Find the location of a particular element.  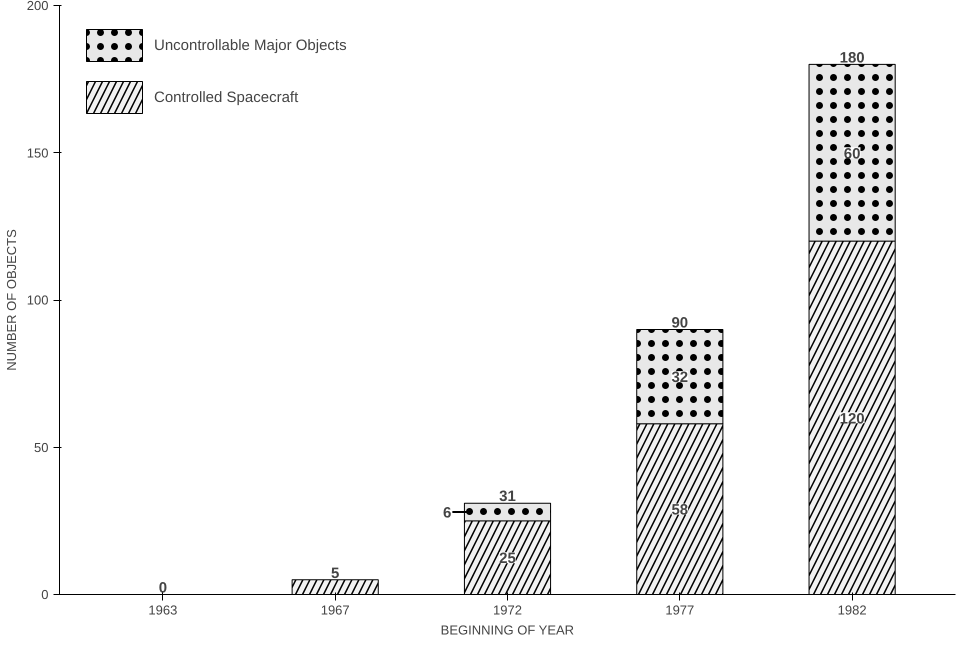

y-tick-label: 50 is located at coordinates (41, 447).